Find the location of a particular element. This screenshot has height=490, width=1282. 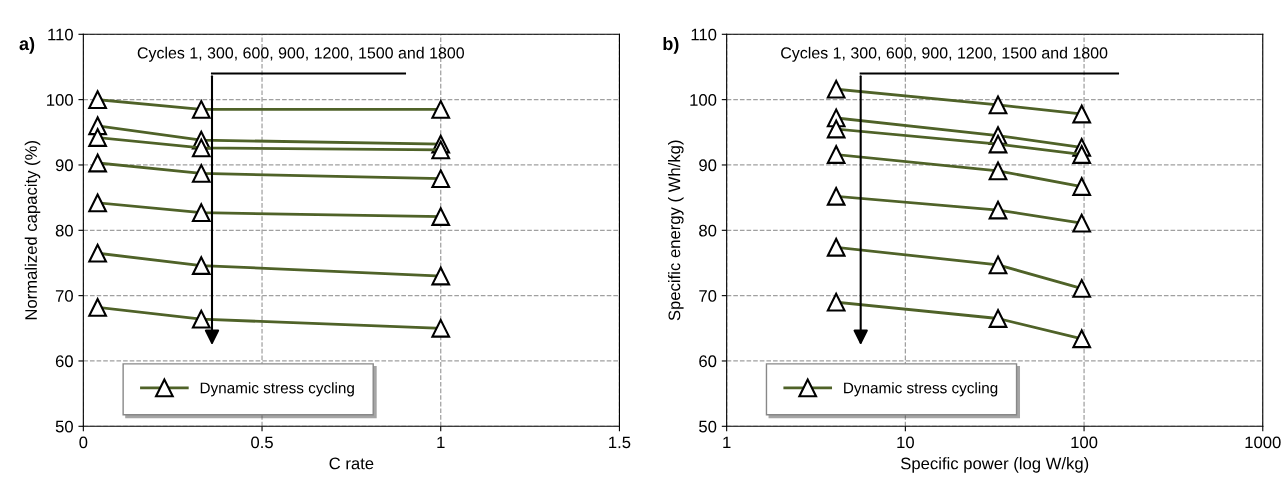

x-tick-label: 0 is located at coordinates (83, 442).